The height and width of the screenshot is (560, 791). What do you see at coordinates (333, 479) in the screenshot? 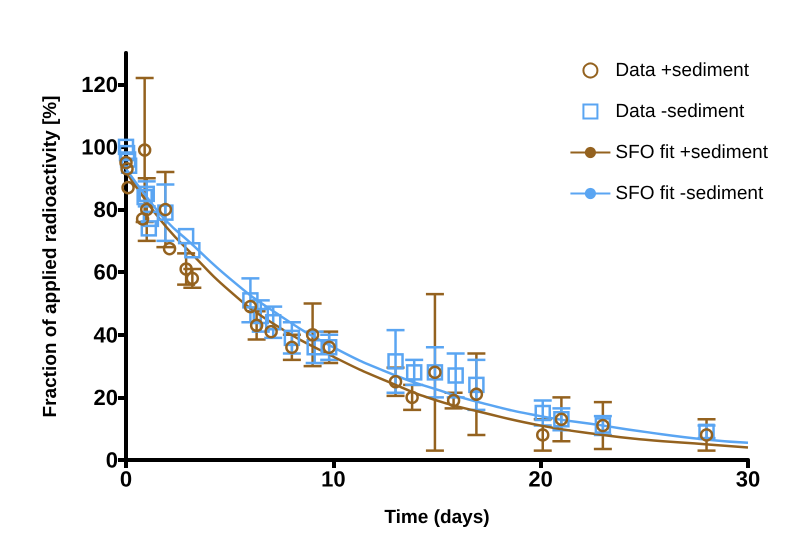
I see `x-tick-label: 10` at bounding box center [333, 479].